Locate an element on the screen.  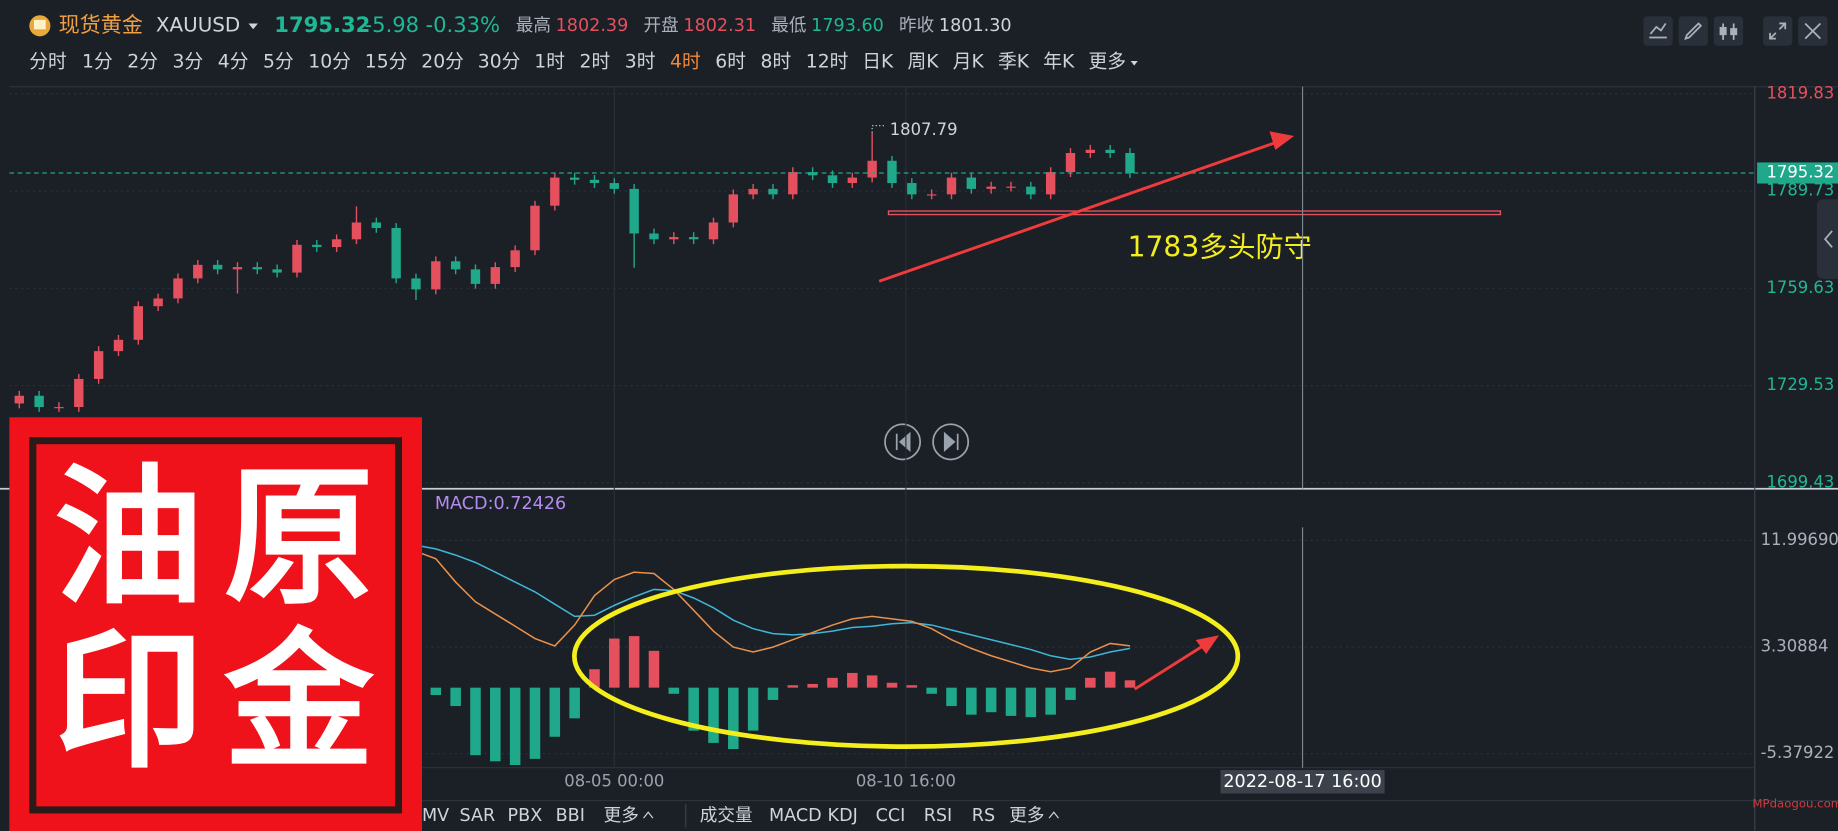
trend-arrow-head is located at coordinates (1282, 141).